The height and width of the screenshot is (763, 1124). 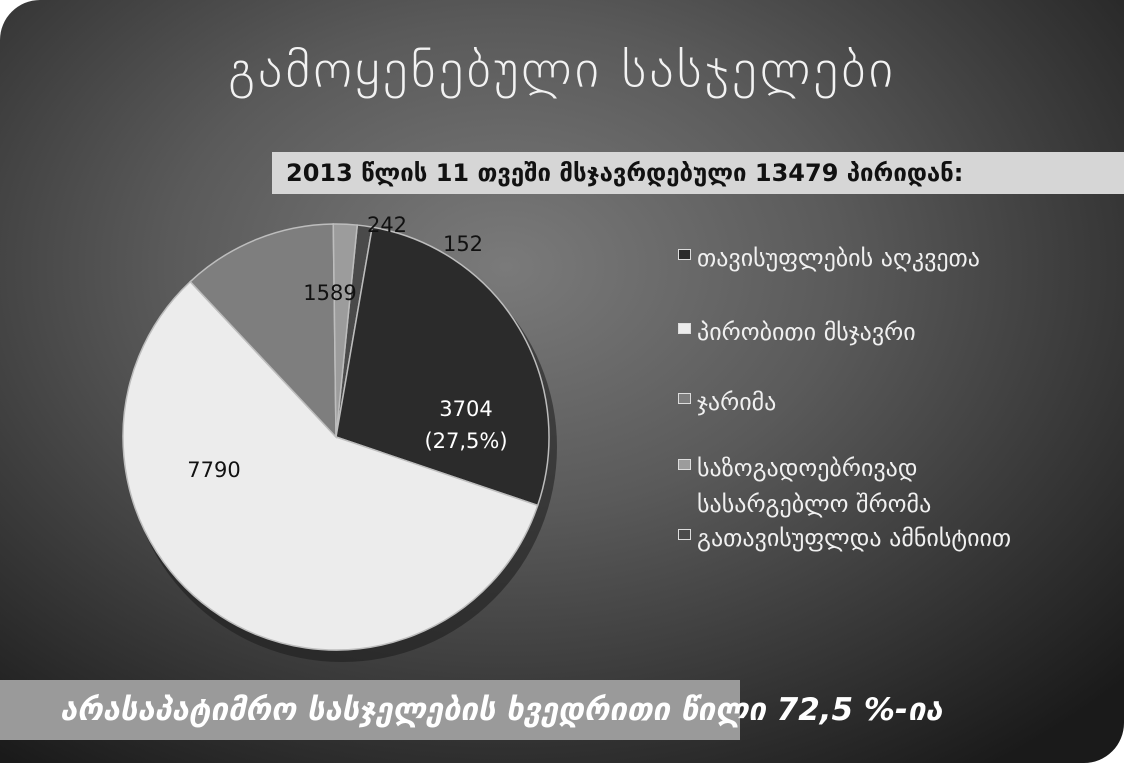 What do you see at coordinates (807, 468) in the screenshot?
I see `legend-label-line: საზოგადოებრივად` at bounding box center [807, 468].